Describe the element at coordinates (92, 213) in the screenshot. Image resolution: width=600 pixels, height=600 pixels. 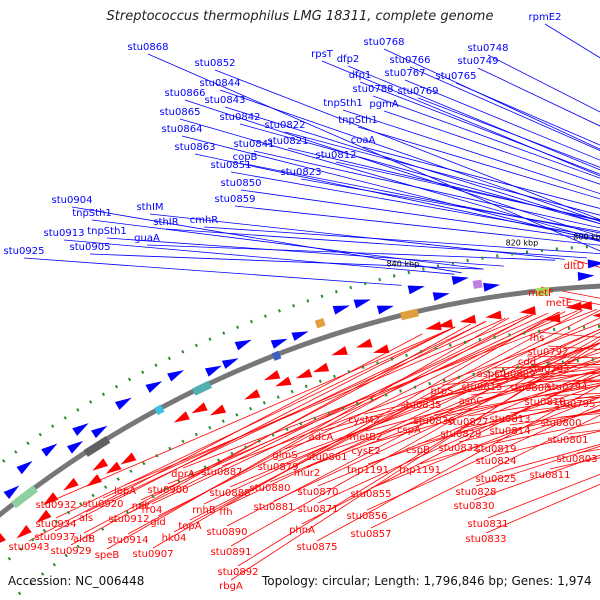
I see `forward-gene-label-36: tnpSth1` at that location.